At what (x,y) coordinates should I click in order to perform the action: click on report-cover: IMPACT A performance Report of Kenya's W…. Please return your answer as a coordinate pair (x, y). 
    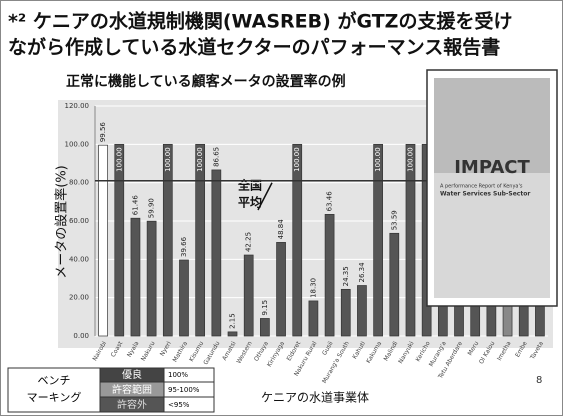
    Looking at the image, I should click on (492, 188).